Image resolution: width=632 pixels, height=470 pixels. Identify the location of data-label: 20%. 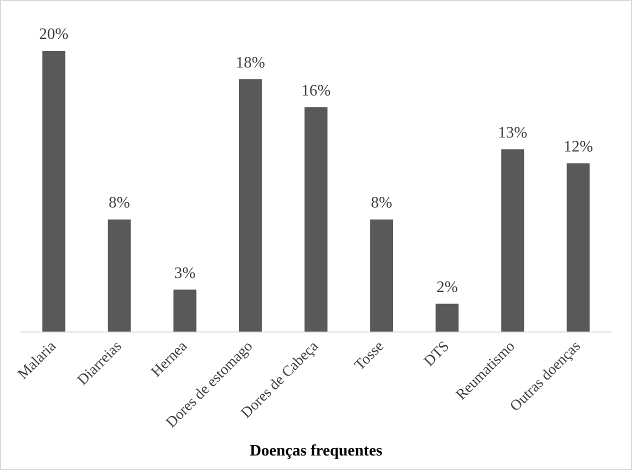
(53, 35).